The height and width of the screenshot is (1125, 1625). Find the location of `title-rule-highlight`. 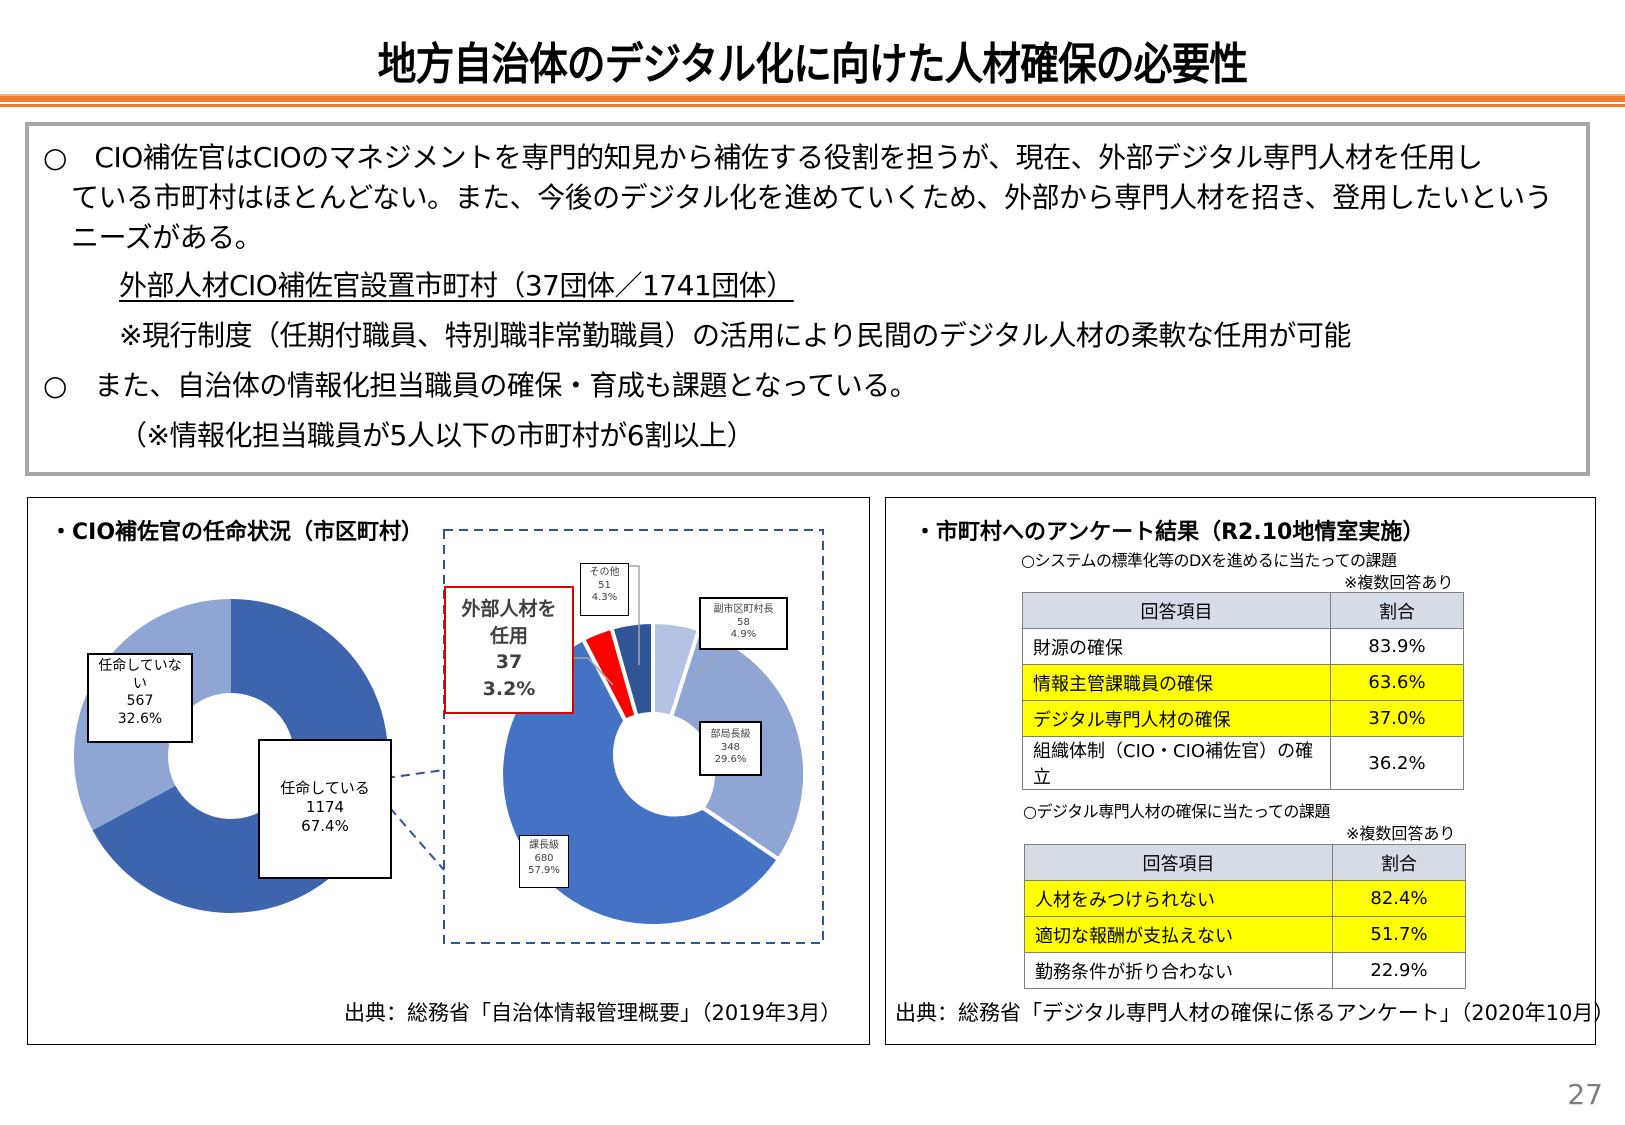

title-rule-highlight is located at coordinates (812, 95).